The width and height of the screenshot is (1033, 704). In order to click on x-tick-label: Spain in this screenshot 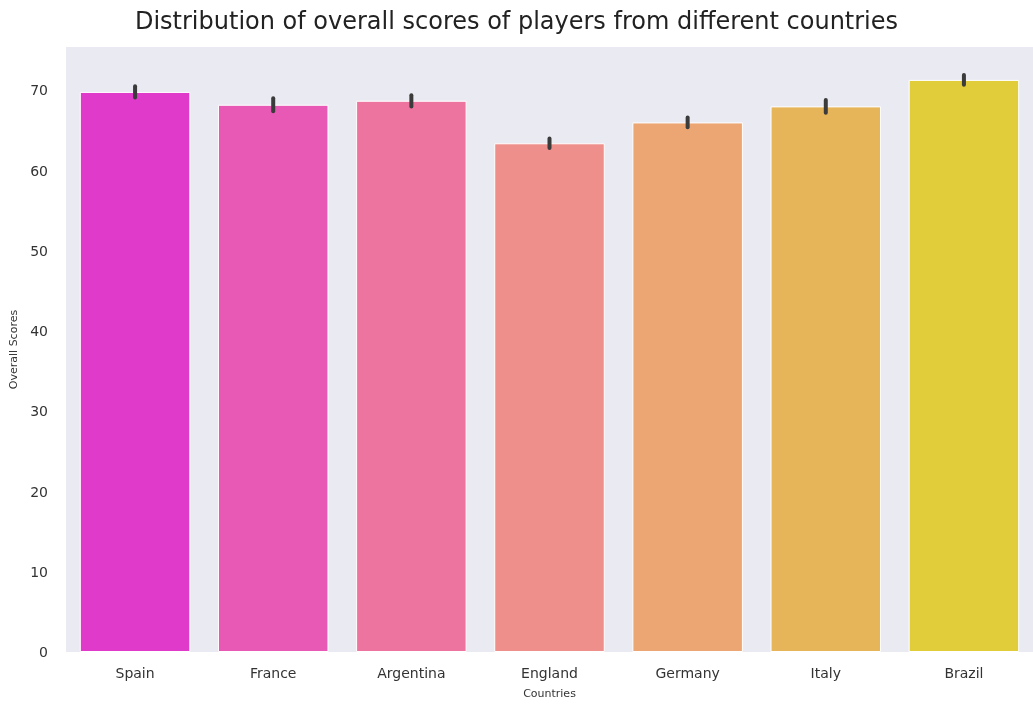, I will do `click(135, 673)`.